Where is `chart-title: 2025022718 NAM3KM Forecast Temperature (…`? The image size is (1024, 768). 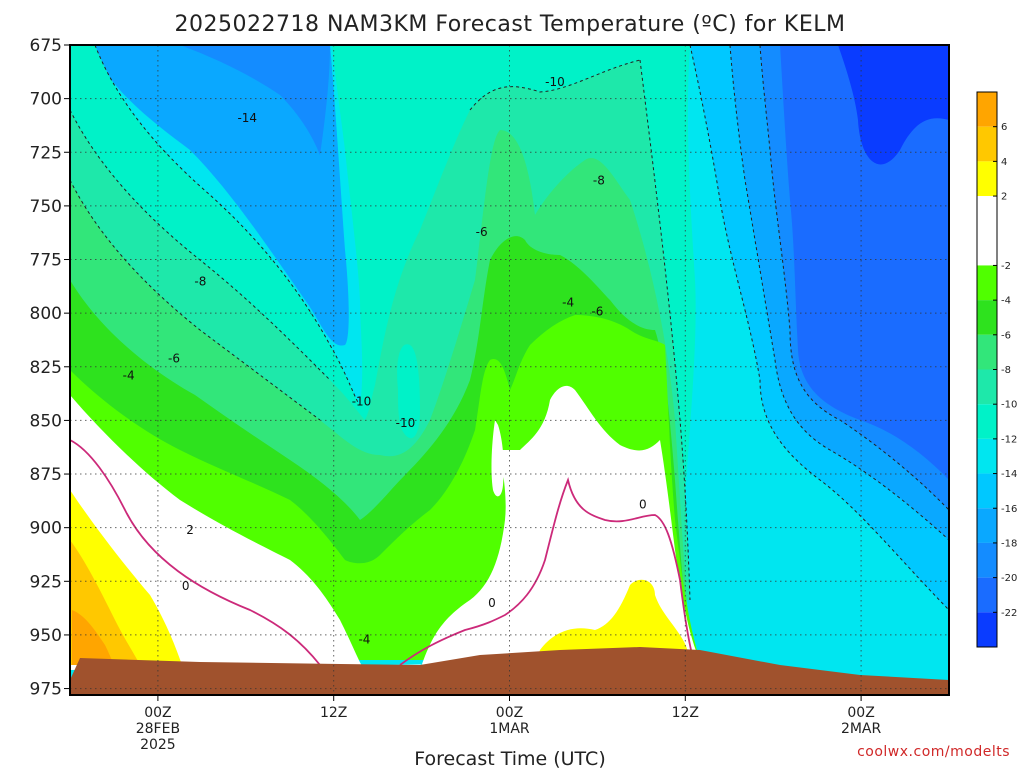
chart-title: 2025022718 NAM3KM Forecast Temperature (… is located at coordinates (510, 24).